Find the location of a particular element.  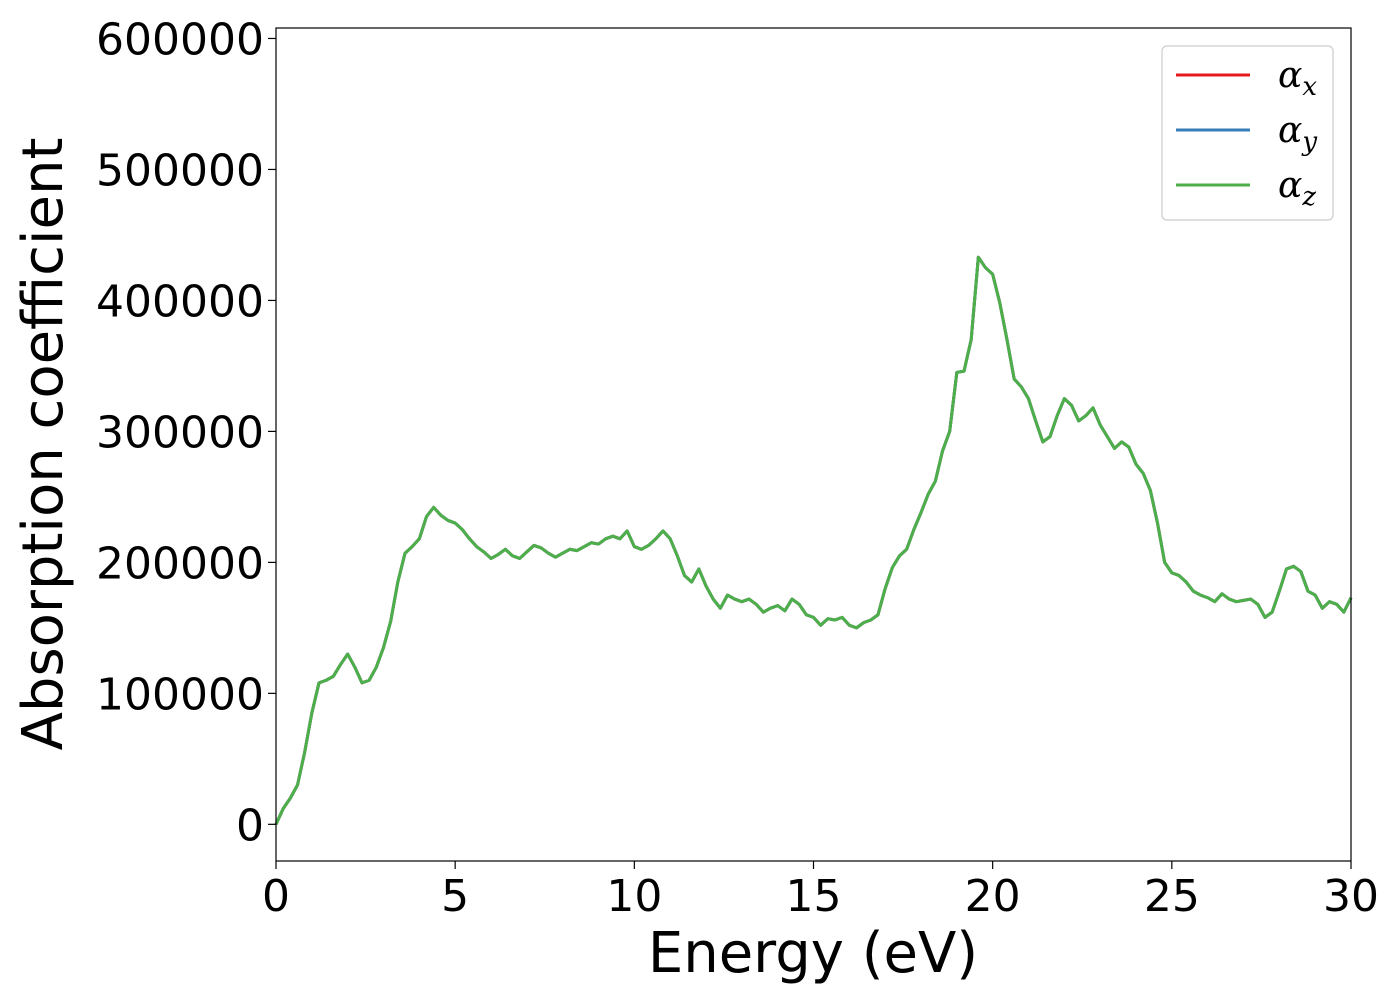

y-tick-label: 100000 is located at coordinates (180, 694).